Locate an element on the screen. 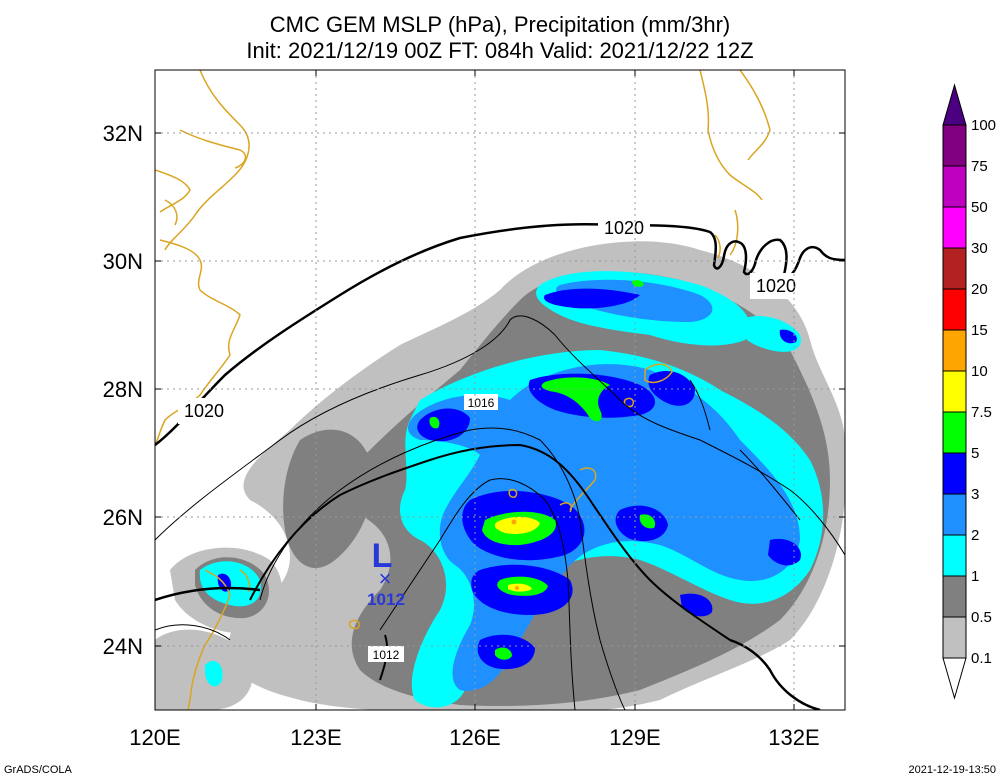 This screenshot has height=784, width=1000. low-pressure-center: L × 1012 is located at coordinates (386, 573).